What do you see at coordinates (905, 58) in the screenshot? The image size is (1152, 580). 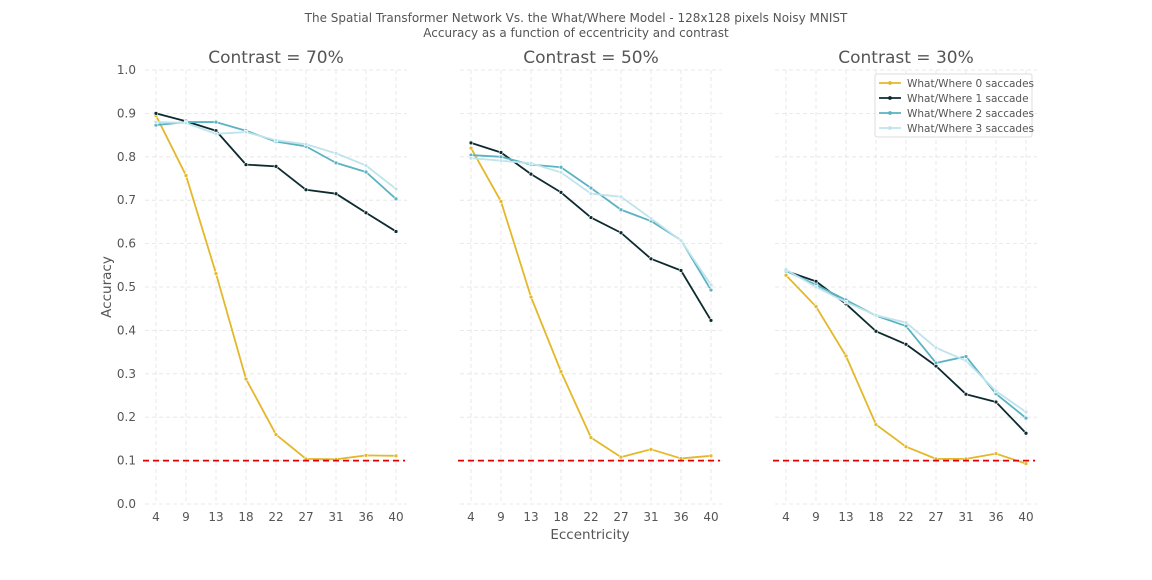 I see `panel-title: Contrast = 30%` at bounding box center [905, 58].